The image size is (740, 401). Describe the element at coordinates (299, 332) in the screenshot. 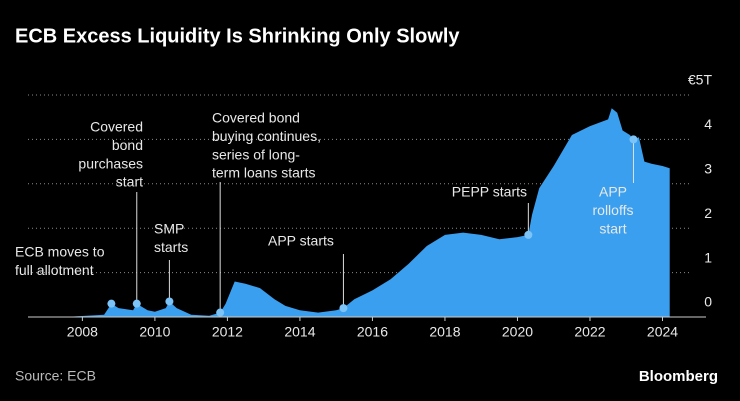

I see `x-tick-label: 2014` at that location.